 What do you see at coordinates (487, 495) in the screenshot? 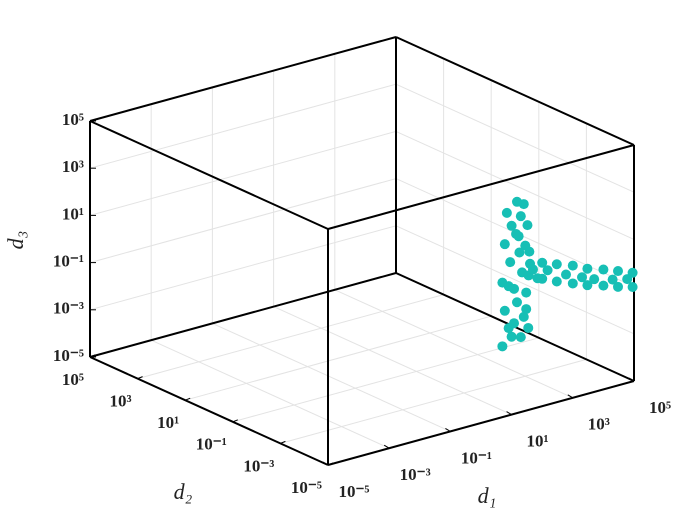
I see `x-axis-label: d₁` at bounding box center [487, 495].